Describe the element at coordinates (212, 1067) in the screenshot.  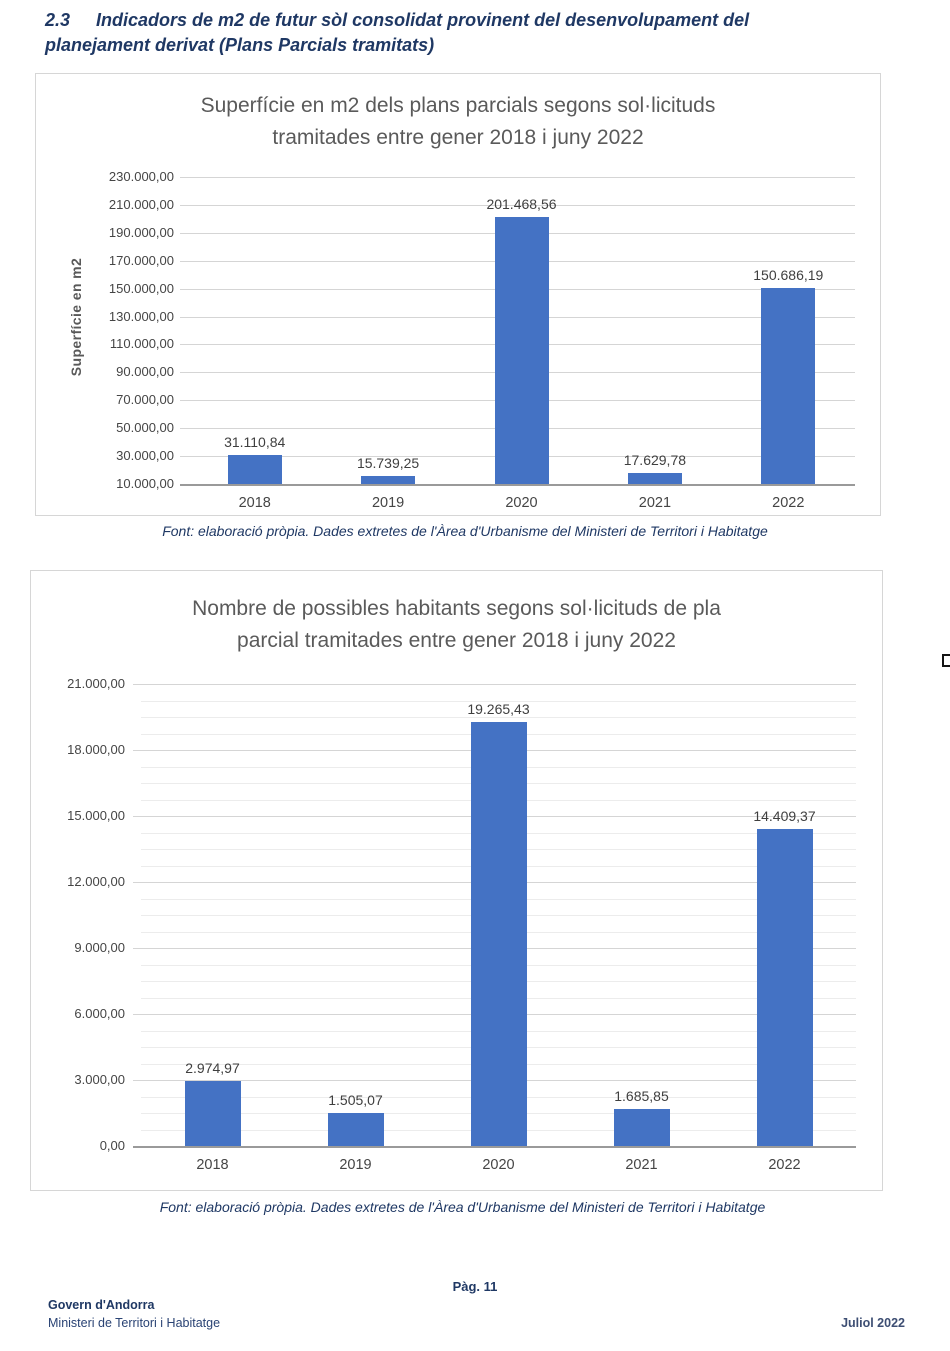
I see `bar-value-label: 2.974,97` at that location.